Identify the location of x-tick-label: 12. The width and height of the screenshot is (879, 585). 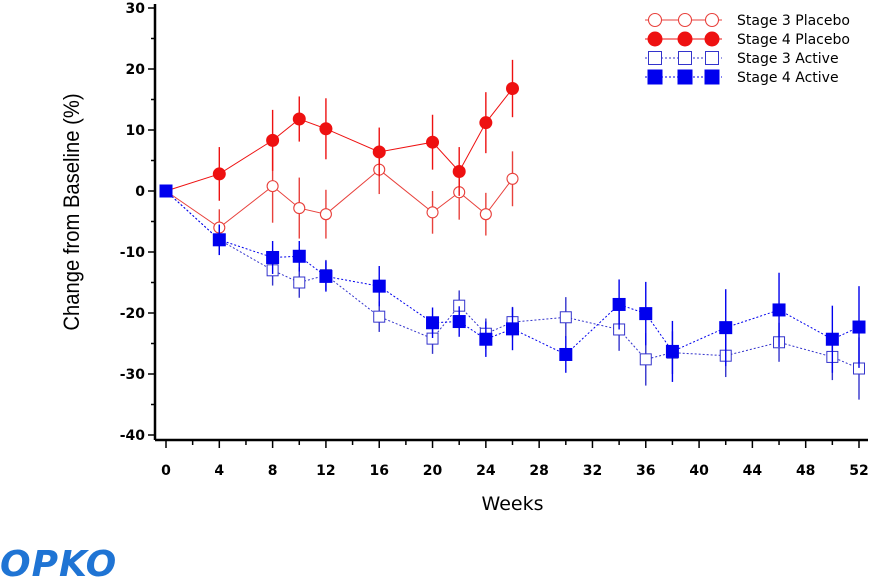
(325, 471).